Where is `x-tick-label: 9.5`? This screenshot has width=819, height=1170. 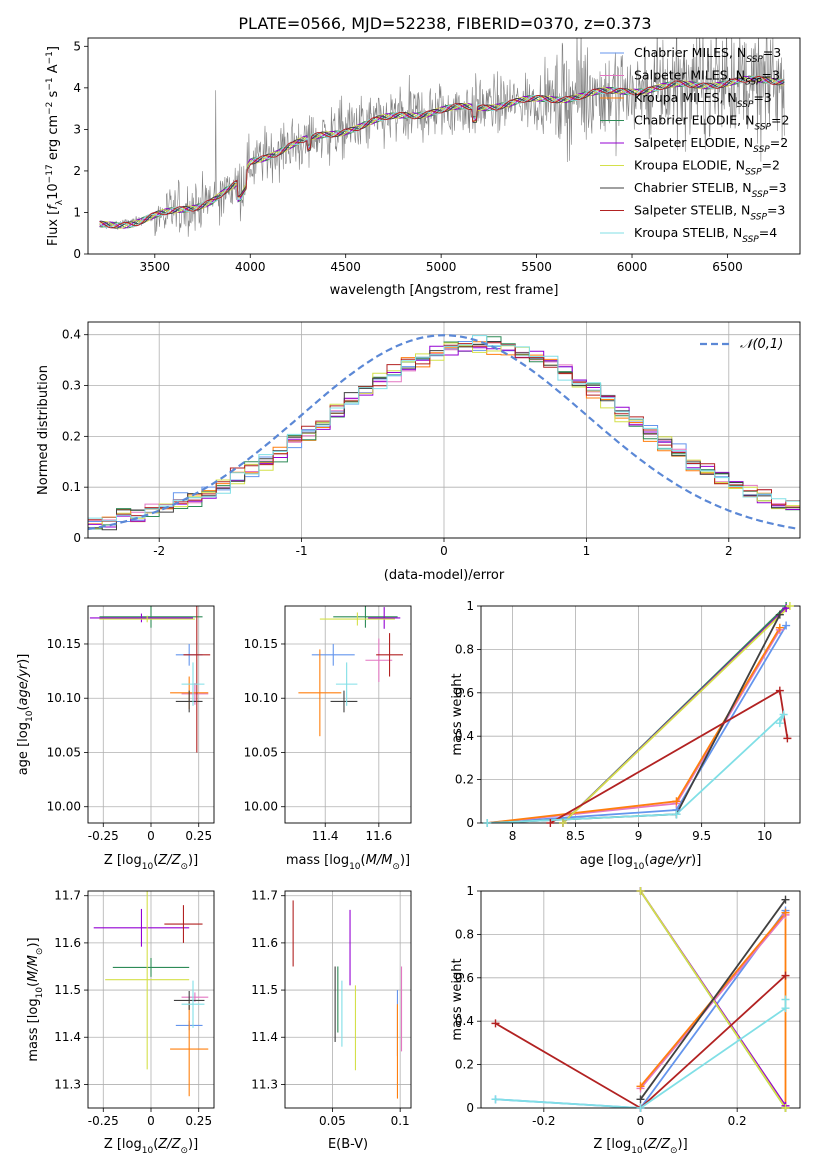 x-tick-label: 9.5 is located at coordinates (701, 836).